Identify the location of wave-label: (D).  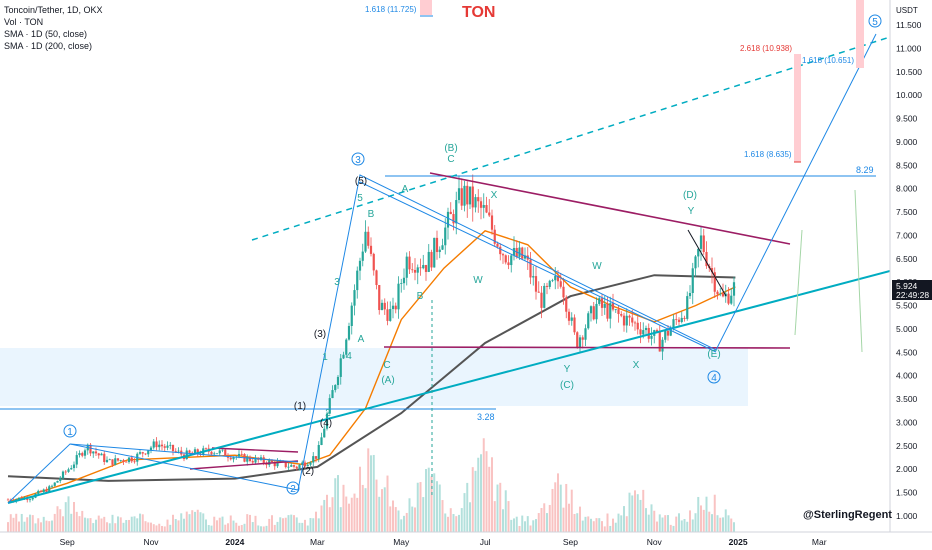
(690, 195).